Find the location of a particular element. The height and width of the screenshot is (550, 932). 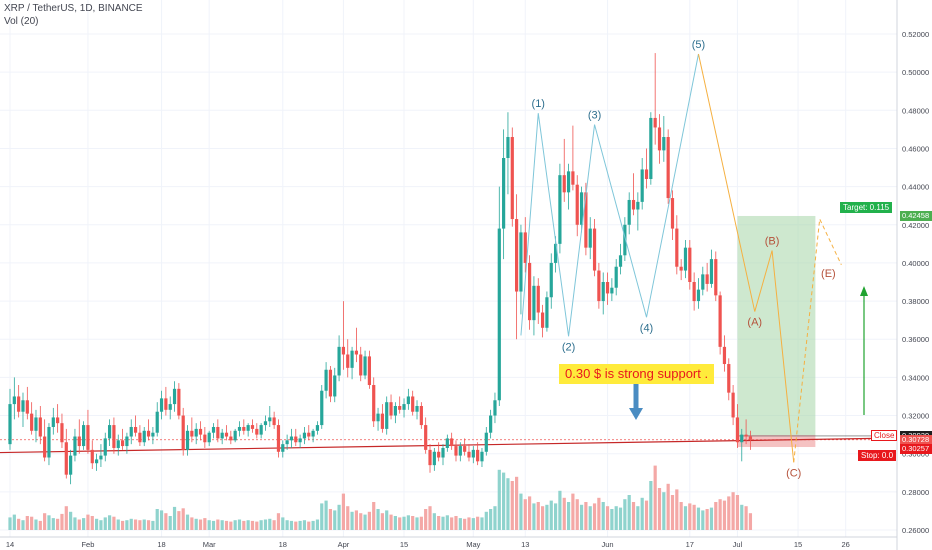

wave-label: (C) is located at coordinates (793, 473).